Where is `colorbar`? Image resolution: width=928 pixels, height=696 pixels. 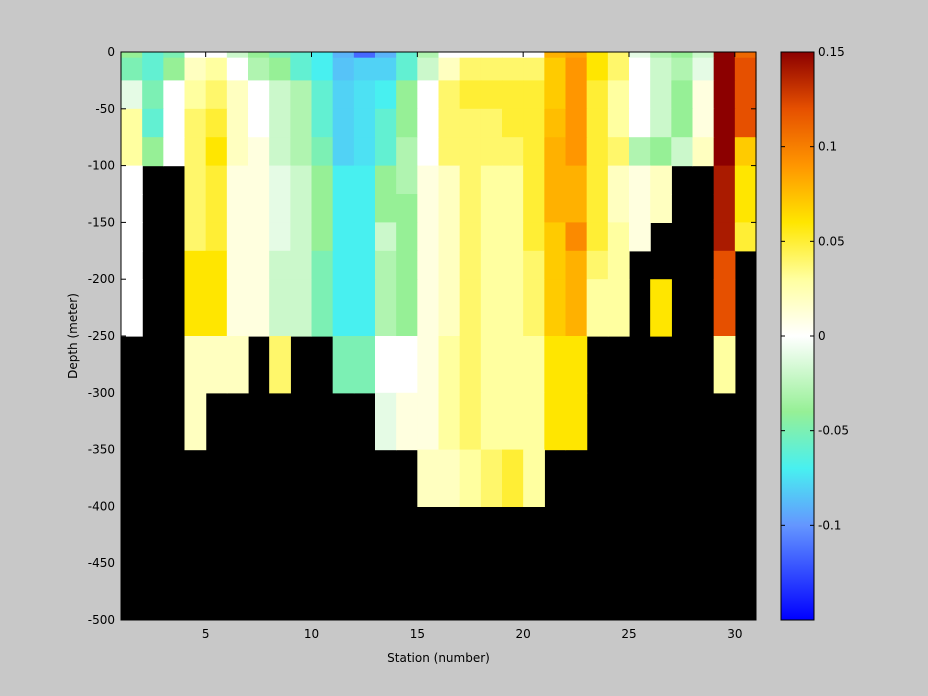
colorbar is located at coordinates (797, 336).